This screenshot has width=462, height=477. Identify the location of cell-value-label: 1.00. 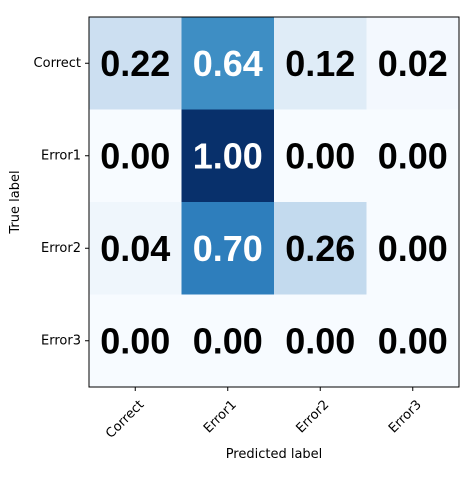
(228, 155).